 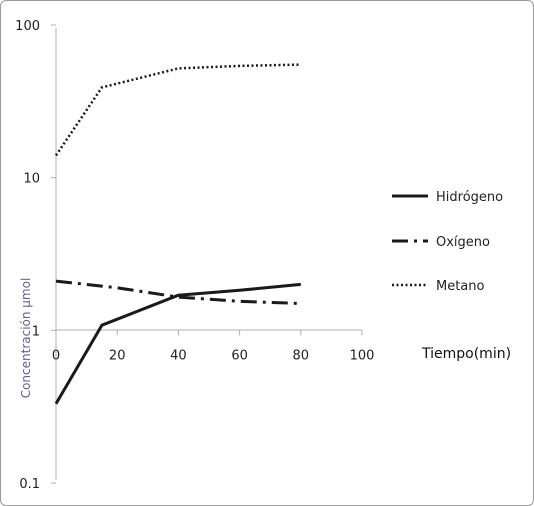 What do you see at coordinates (178, 355) in the screenshot?
I see `x-tick-label: 40` at bounding box center [178, 355].